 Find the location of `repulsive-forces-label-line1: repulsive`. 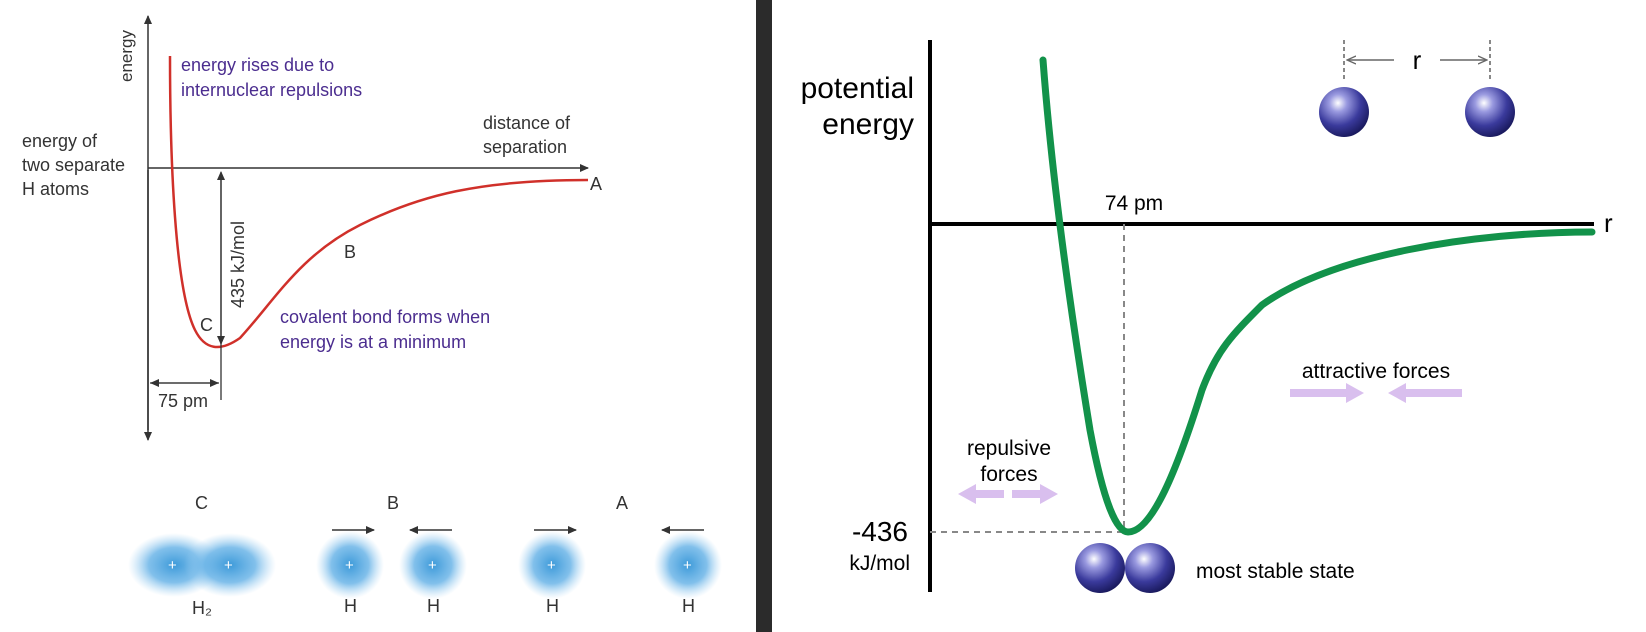

repulsive-forces-label-line1: repulsive is located at coordinates (1009, 448).